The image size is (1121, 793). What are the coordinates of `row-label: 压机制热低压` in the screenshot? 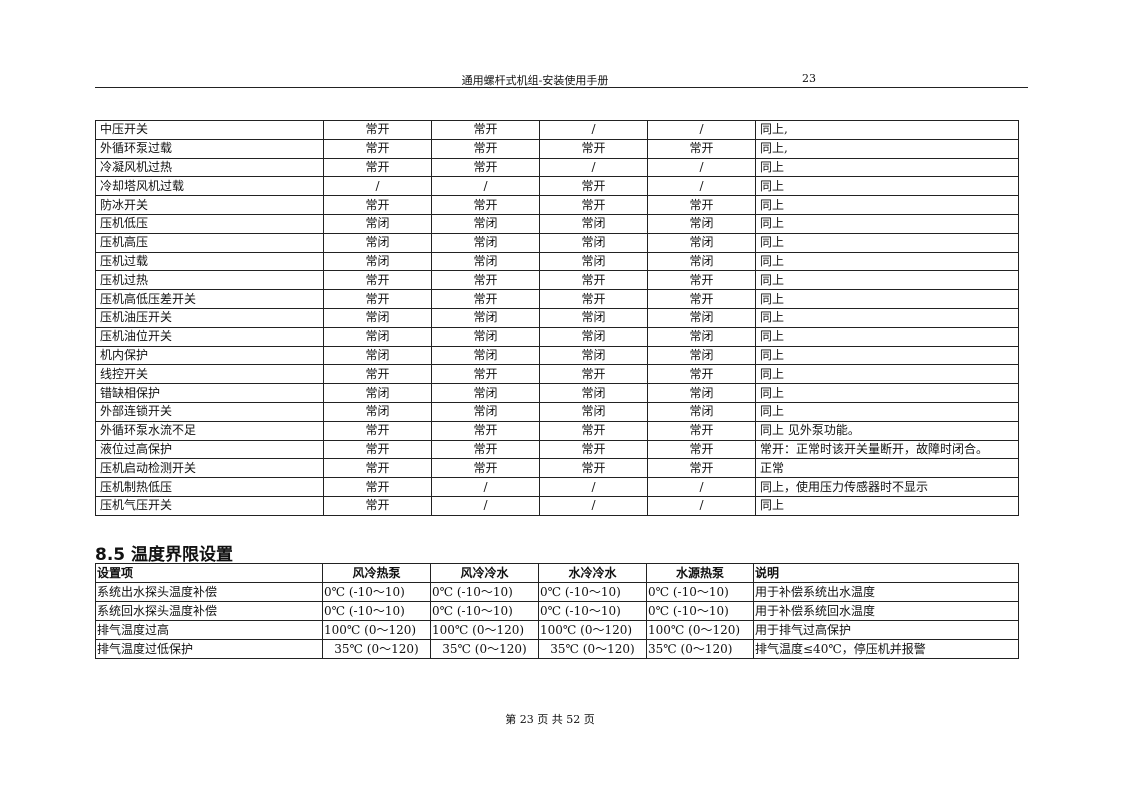 It's located at (209, 487).